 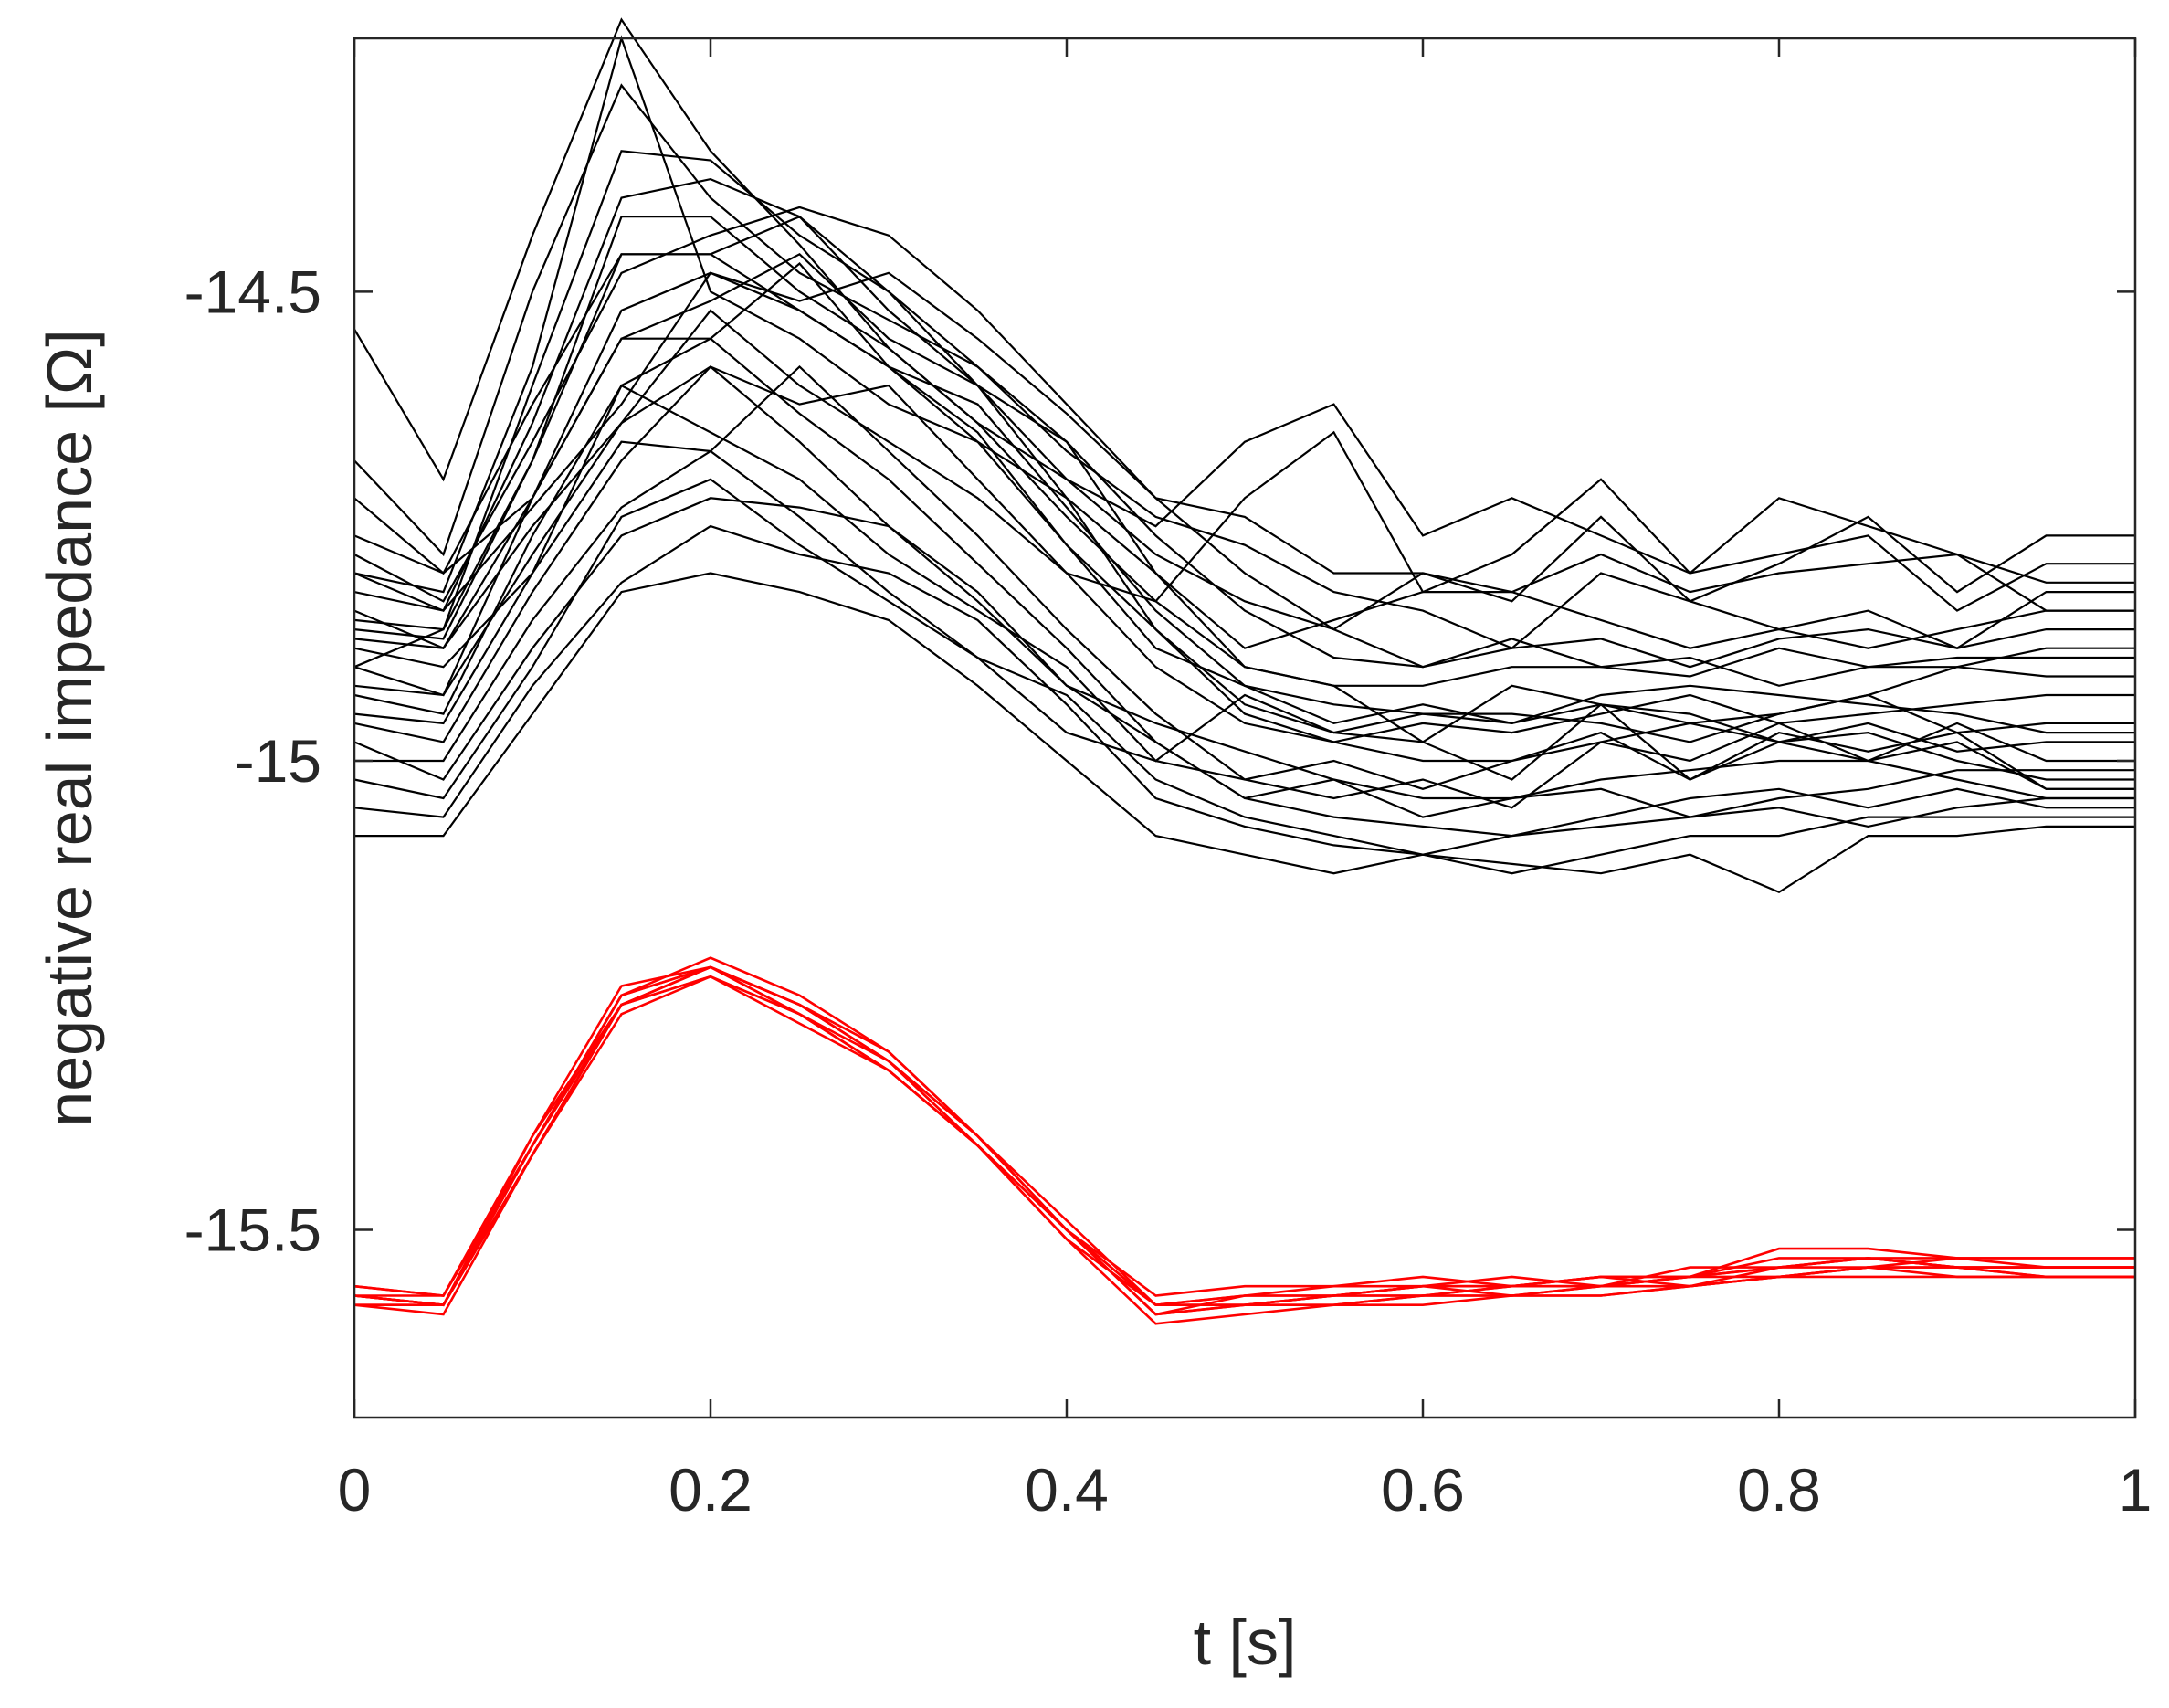 What do you see at coordinates (253, 1230) in the screenshot?
I see `y-tick-label: -15.5` at bounding box center [253, 1230].